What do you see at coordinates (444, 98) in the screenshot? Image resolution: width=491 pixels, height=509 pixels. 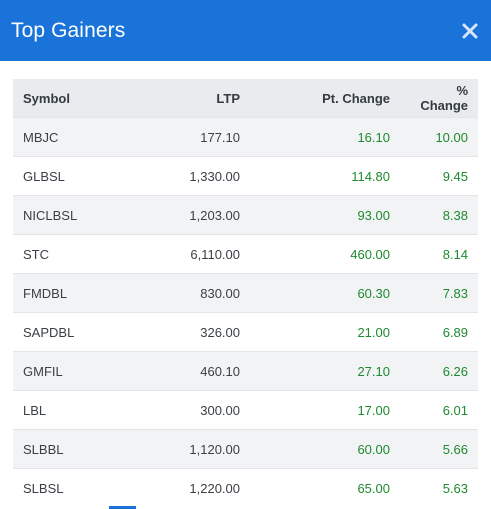 I see `column-header-pct-change: % Change` at bounding box center [444, 98].